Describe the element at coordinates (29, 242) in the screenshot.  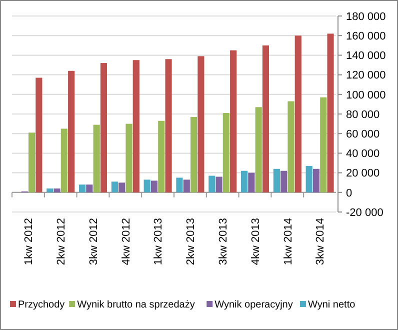
I see `x-tick-label: 1kw 2012` at that location.